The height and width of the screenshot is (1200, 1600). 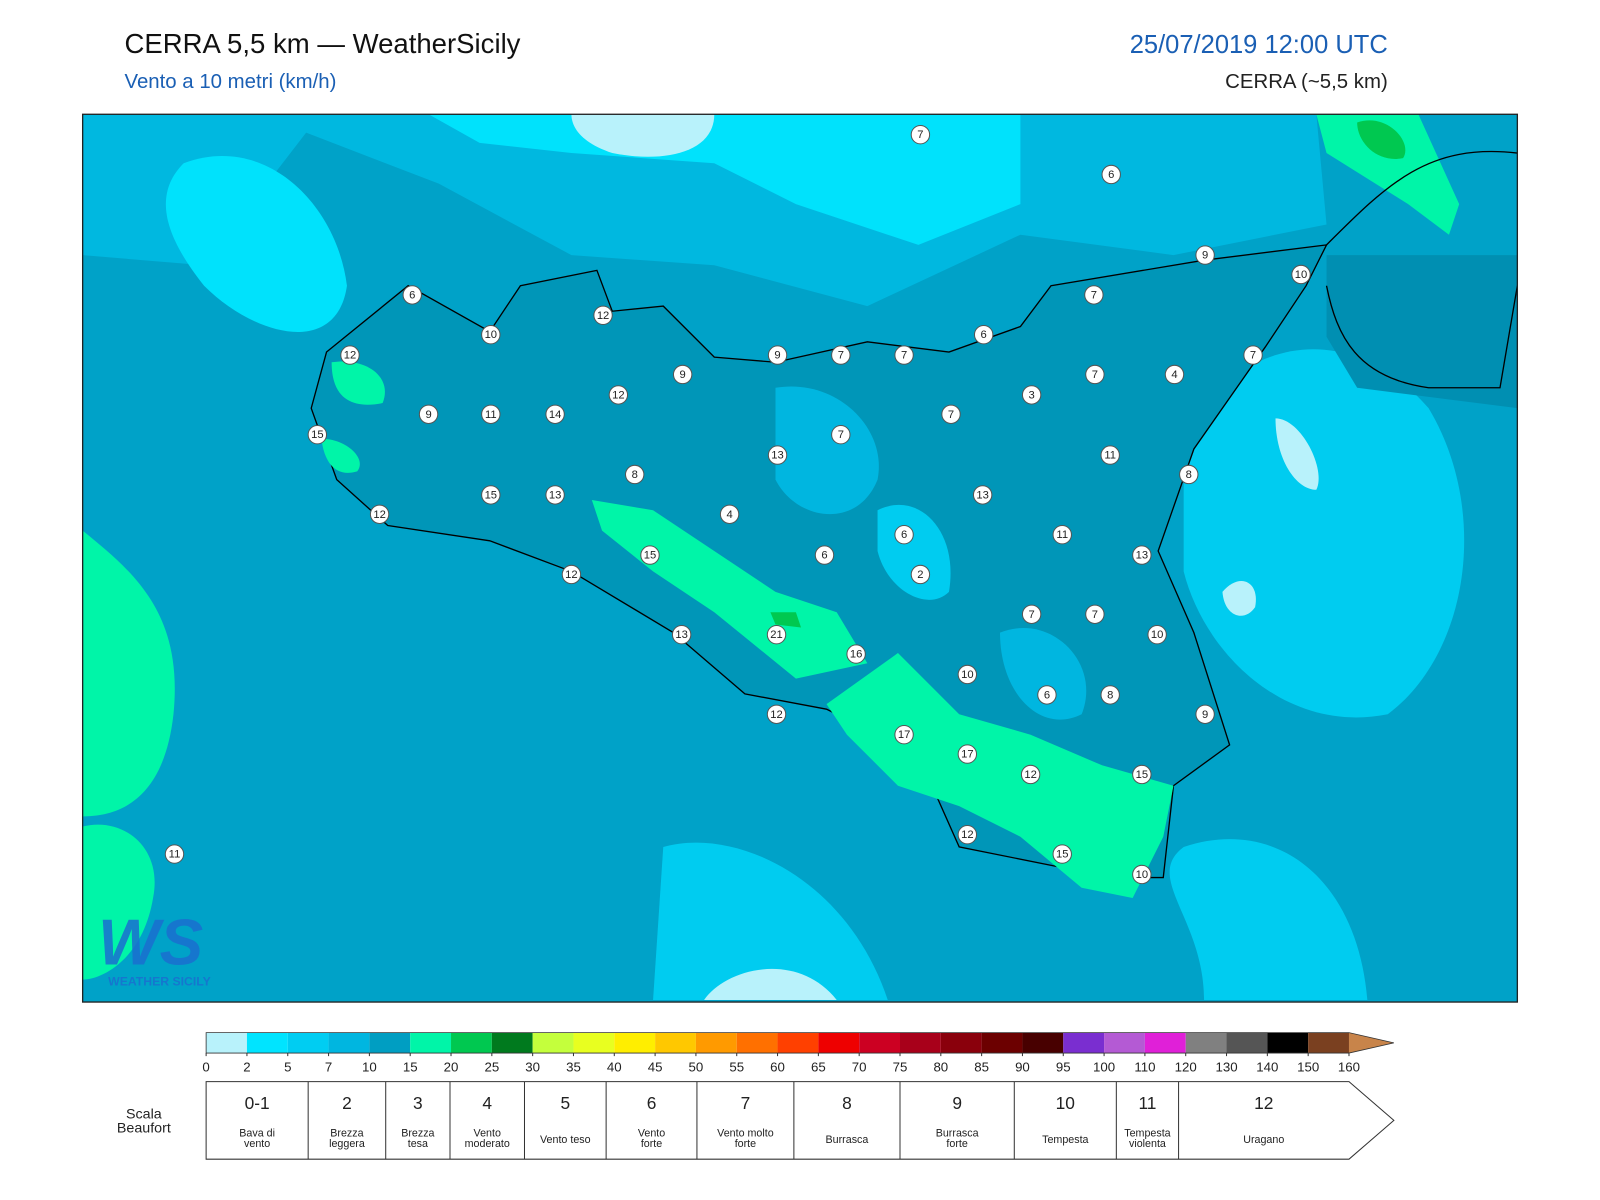 What do you see at coordinates (847, 1103) in the screenshot?
I see `beaufort-number: 8` at bounding box center [847, 1103].